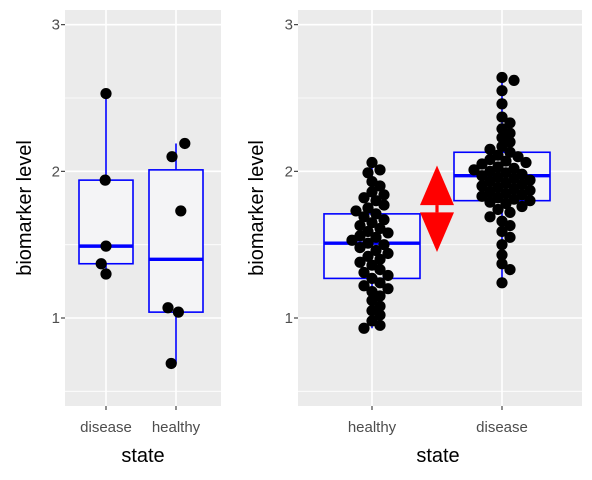  What do you see at coordinates (142, 456) in the screenshot?
I see `left-panel-x-axis-title: state` at bounding box center [142, 456].